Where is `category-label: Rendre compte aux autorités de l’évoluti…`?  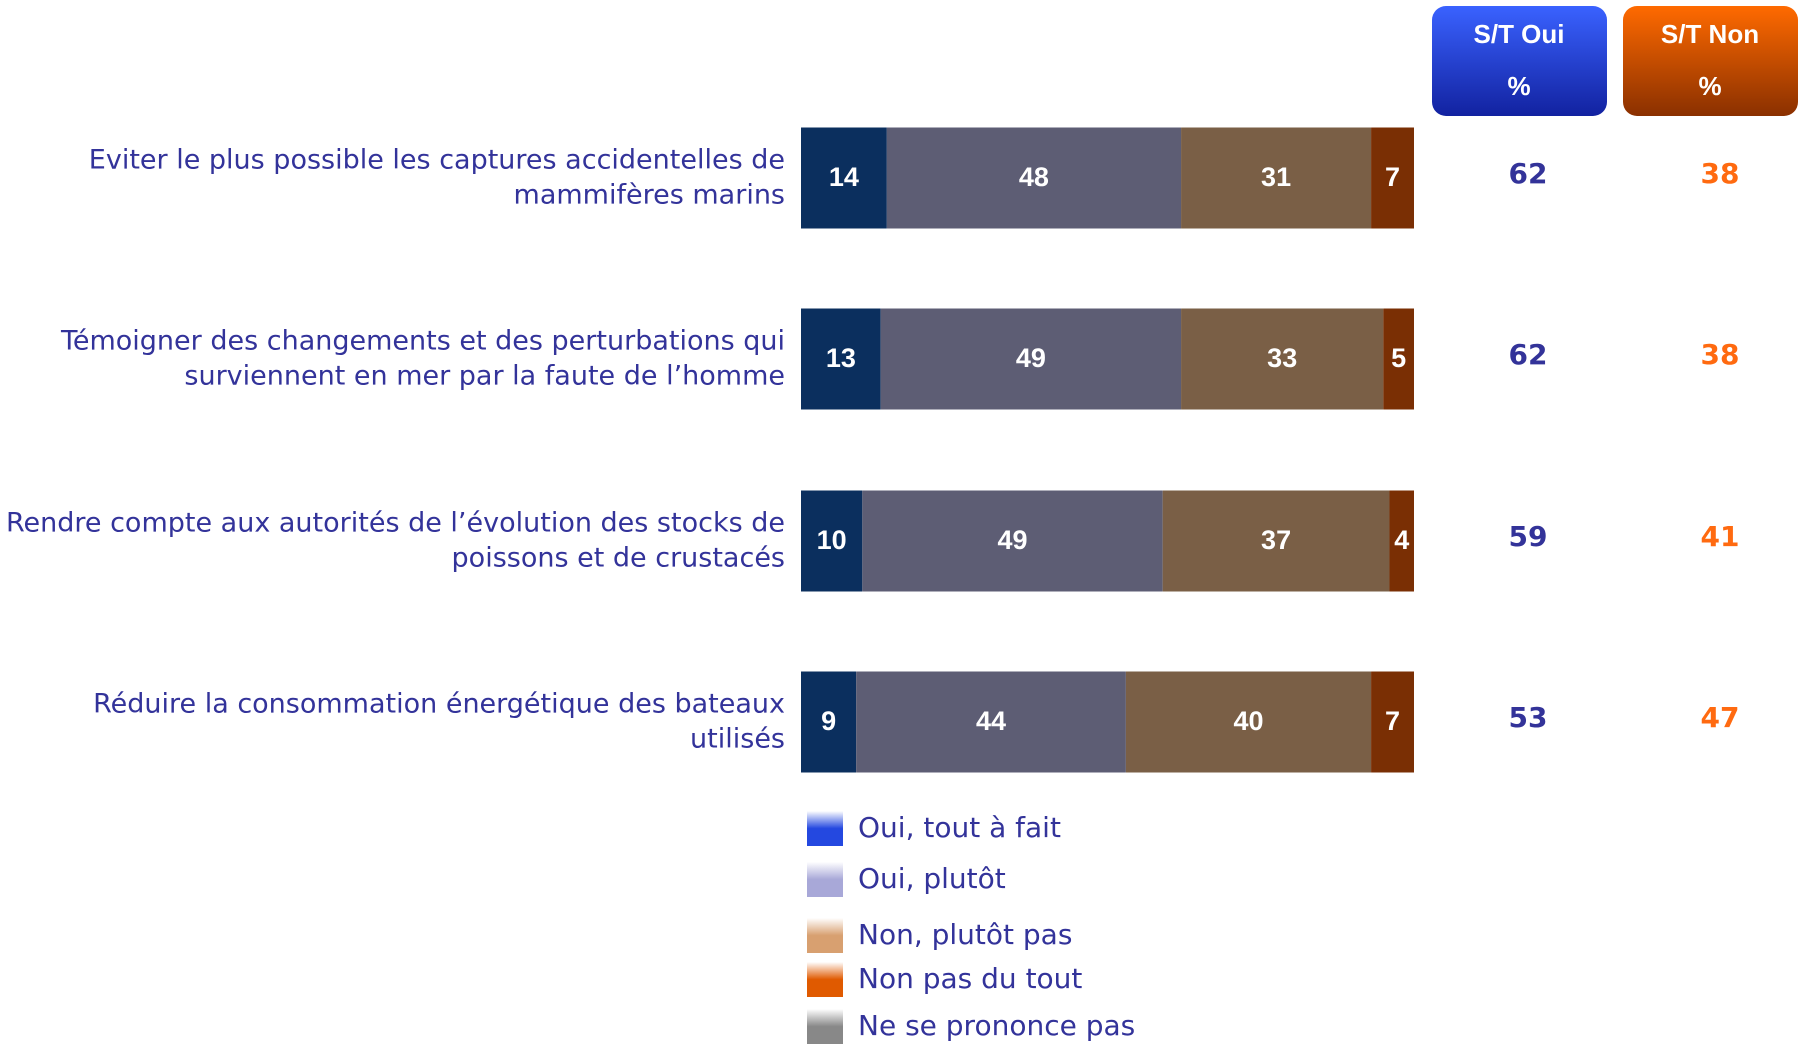 category-label: Rendre compte aux autorités de l’évoluti… is located at coordinates (395, 523).